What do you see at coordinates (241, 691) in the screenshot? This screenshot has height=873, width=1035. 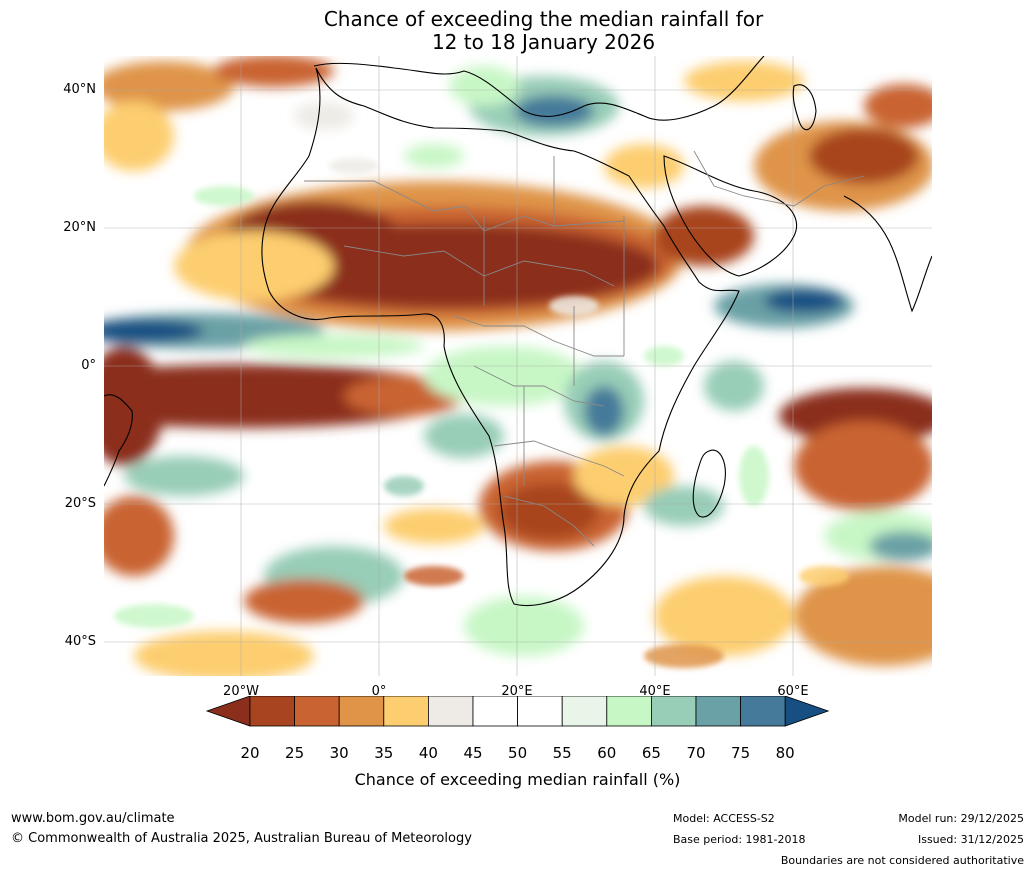 I see `lon-label-20w: 20°W` at bounding box center [241, 691].